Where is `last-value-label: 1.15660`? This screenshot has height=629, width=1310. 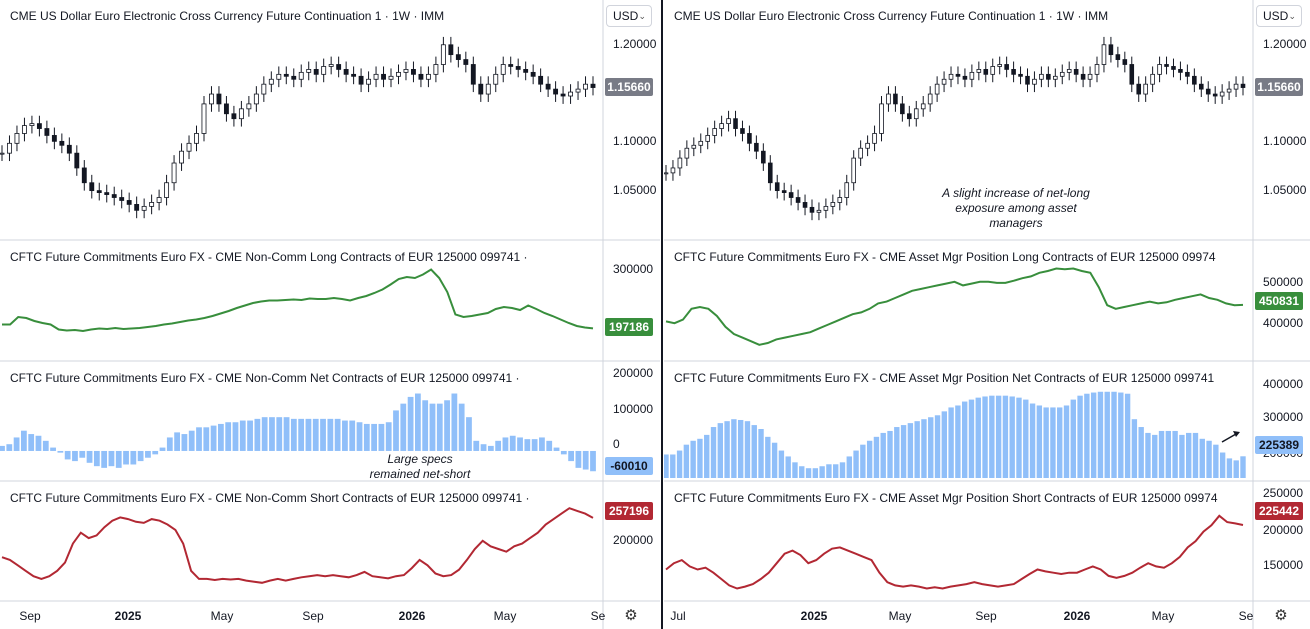
last-value-label: 1.15660 is located at coordinates (629, 87).